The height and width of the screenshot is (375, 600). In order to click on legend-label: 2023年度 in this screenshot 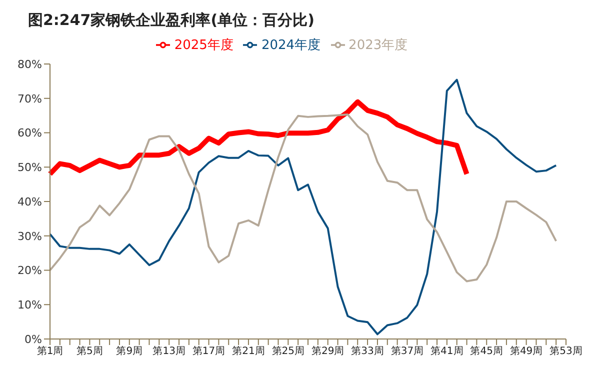, I will do `click(378, 45)`.